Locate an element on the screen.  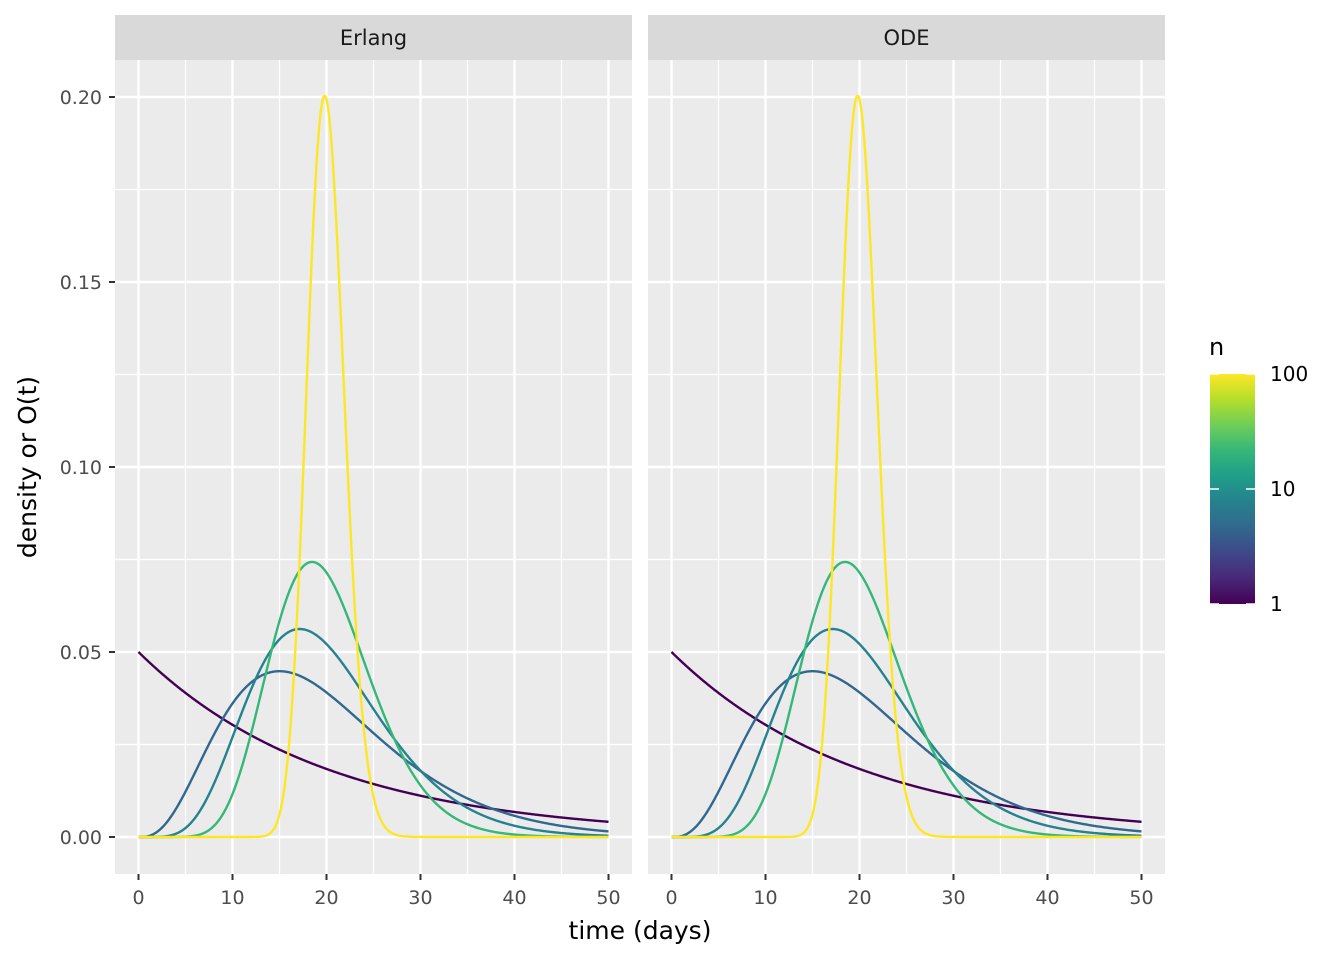
legend-label-0: 1 is located at coordinates (1276, 604).